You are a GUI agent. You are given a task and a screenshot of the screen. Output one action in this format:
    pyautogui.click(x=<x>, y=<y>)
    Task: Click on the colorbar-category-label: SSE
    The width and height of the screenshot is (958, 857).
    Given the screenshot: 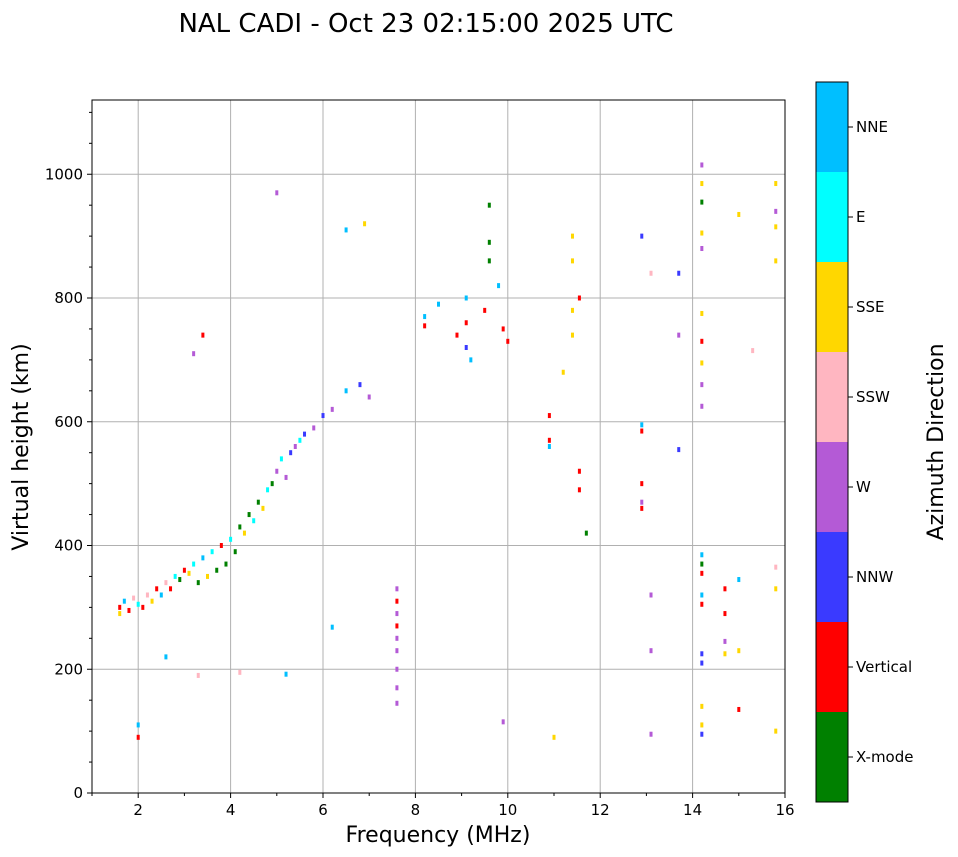 What is the action you would take?
    pyautogui.click(x=870, y=307)
    